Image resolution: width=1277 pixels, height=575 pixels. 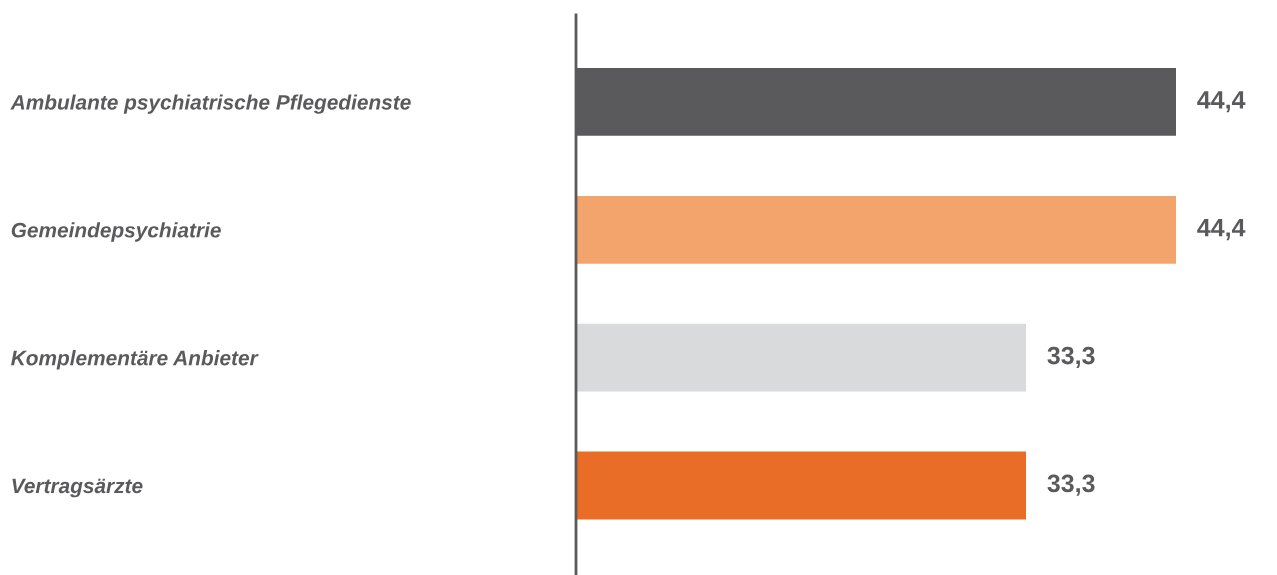 What do you see at coordinates (116, 232) in the screenshot?
I see `y-tick-label: Gemeindepsychiatrie` at bounding box center [116, 232].